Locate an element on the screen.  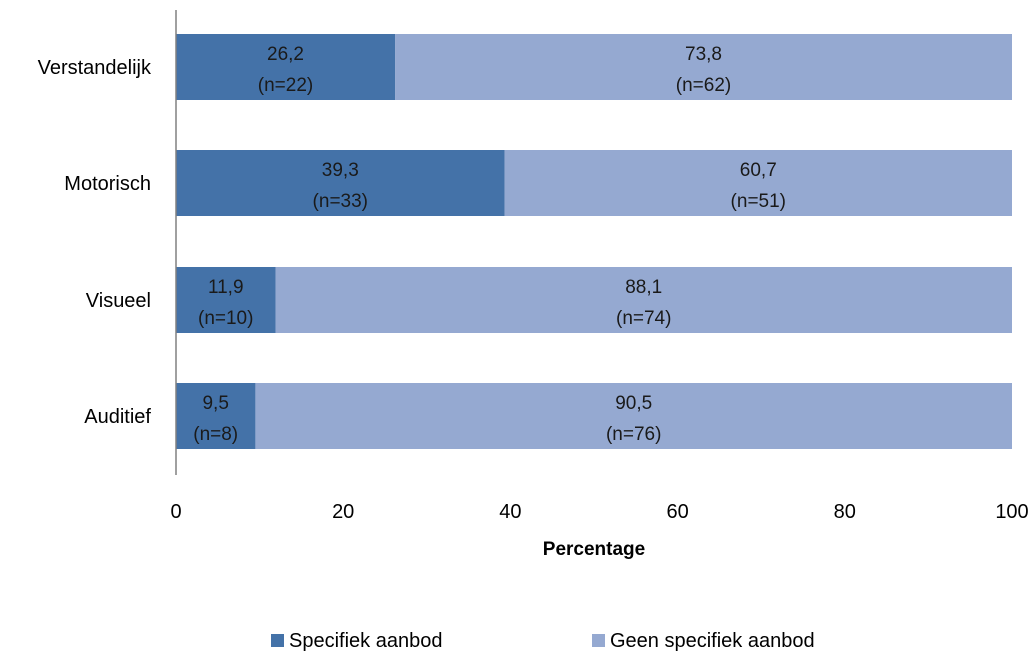
legend-label-geen: Geen specifiek aanbod is located at coordinates (712, 641).